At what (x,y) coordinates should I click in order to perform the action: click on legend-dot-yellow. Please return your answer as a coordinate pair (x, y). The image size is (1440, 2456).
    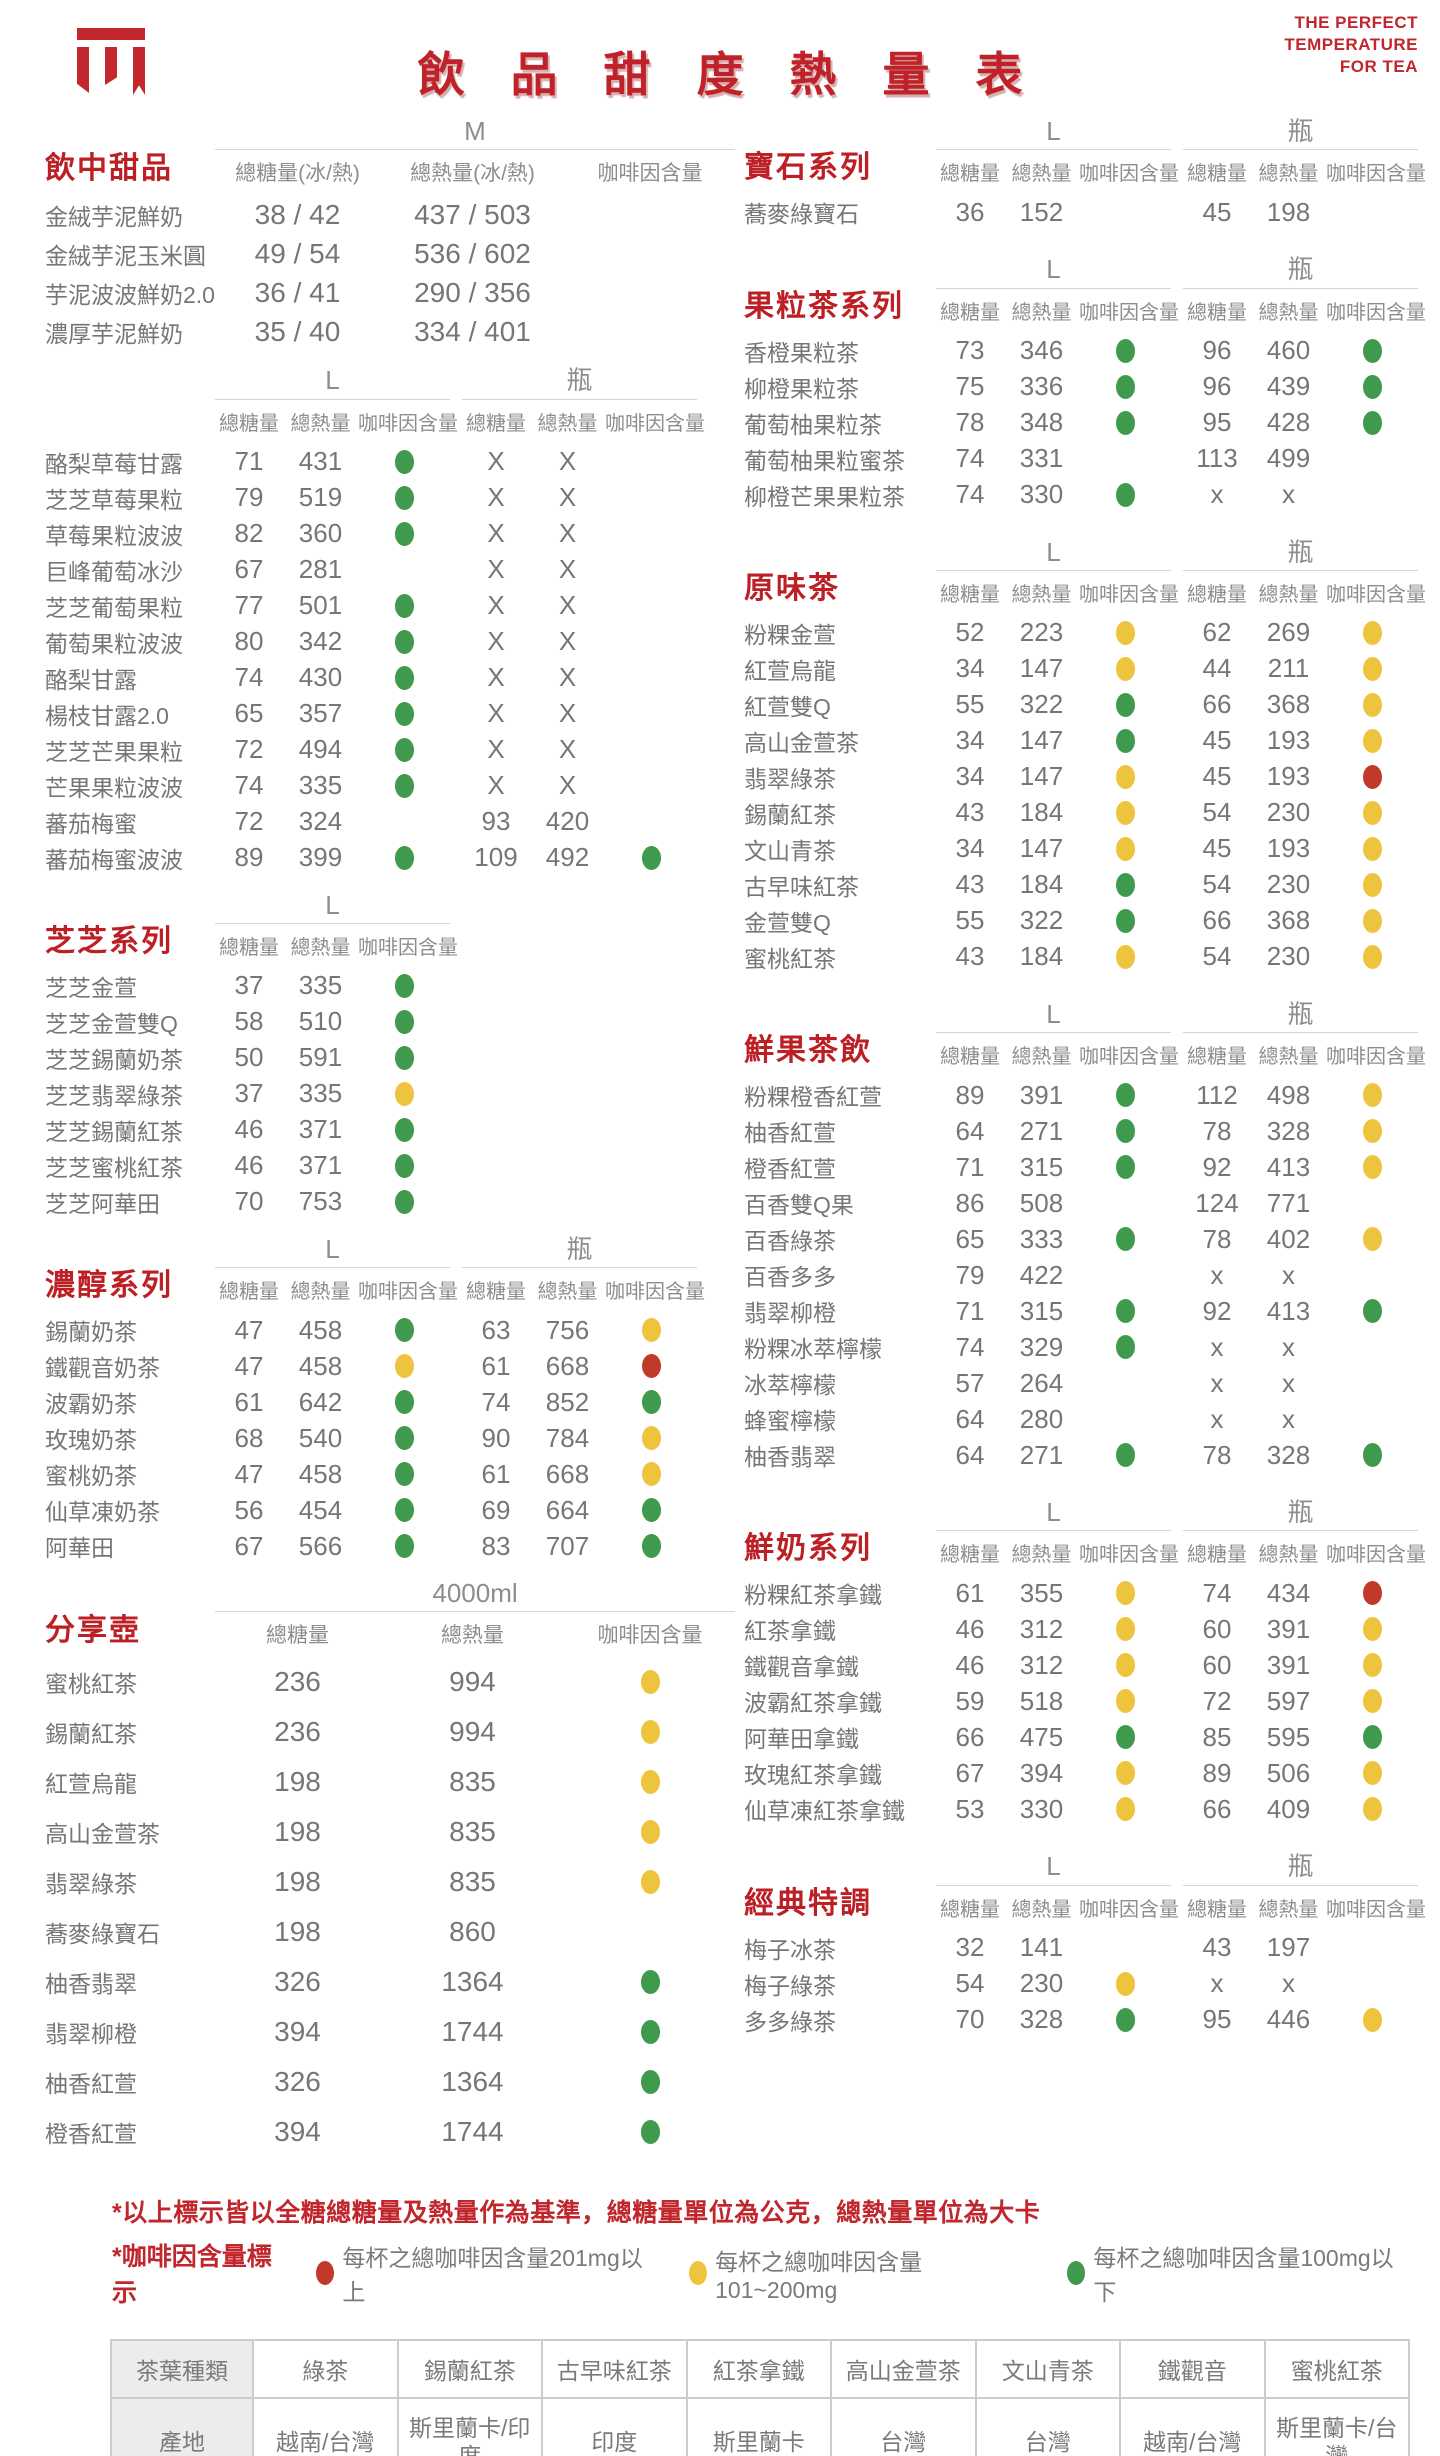
    Looking at the image, I should click on (698, 2273).